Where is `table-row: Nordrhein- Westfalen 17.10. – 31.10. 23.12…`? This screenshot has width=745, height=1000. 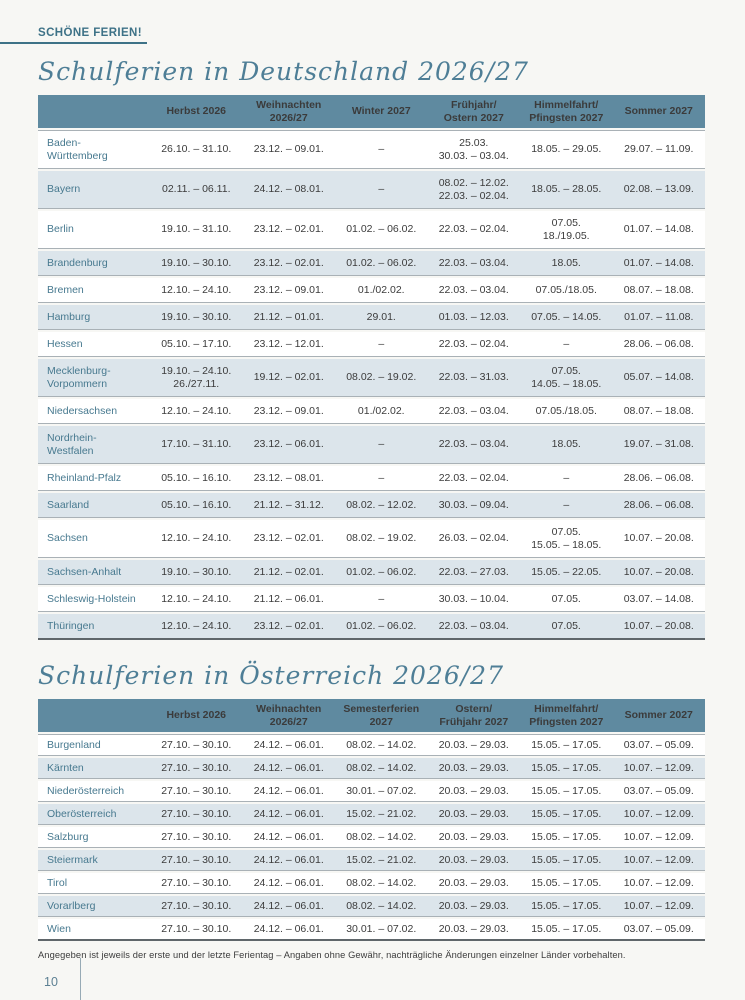
table-row: Nordrhein- Westfalen 17.10. – 31.10. 23.12… is located at coordinates (371, 445).